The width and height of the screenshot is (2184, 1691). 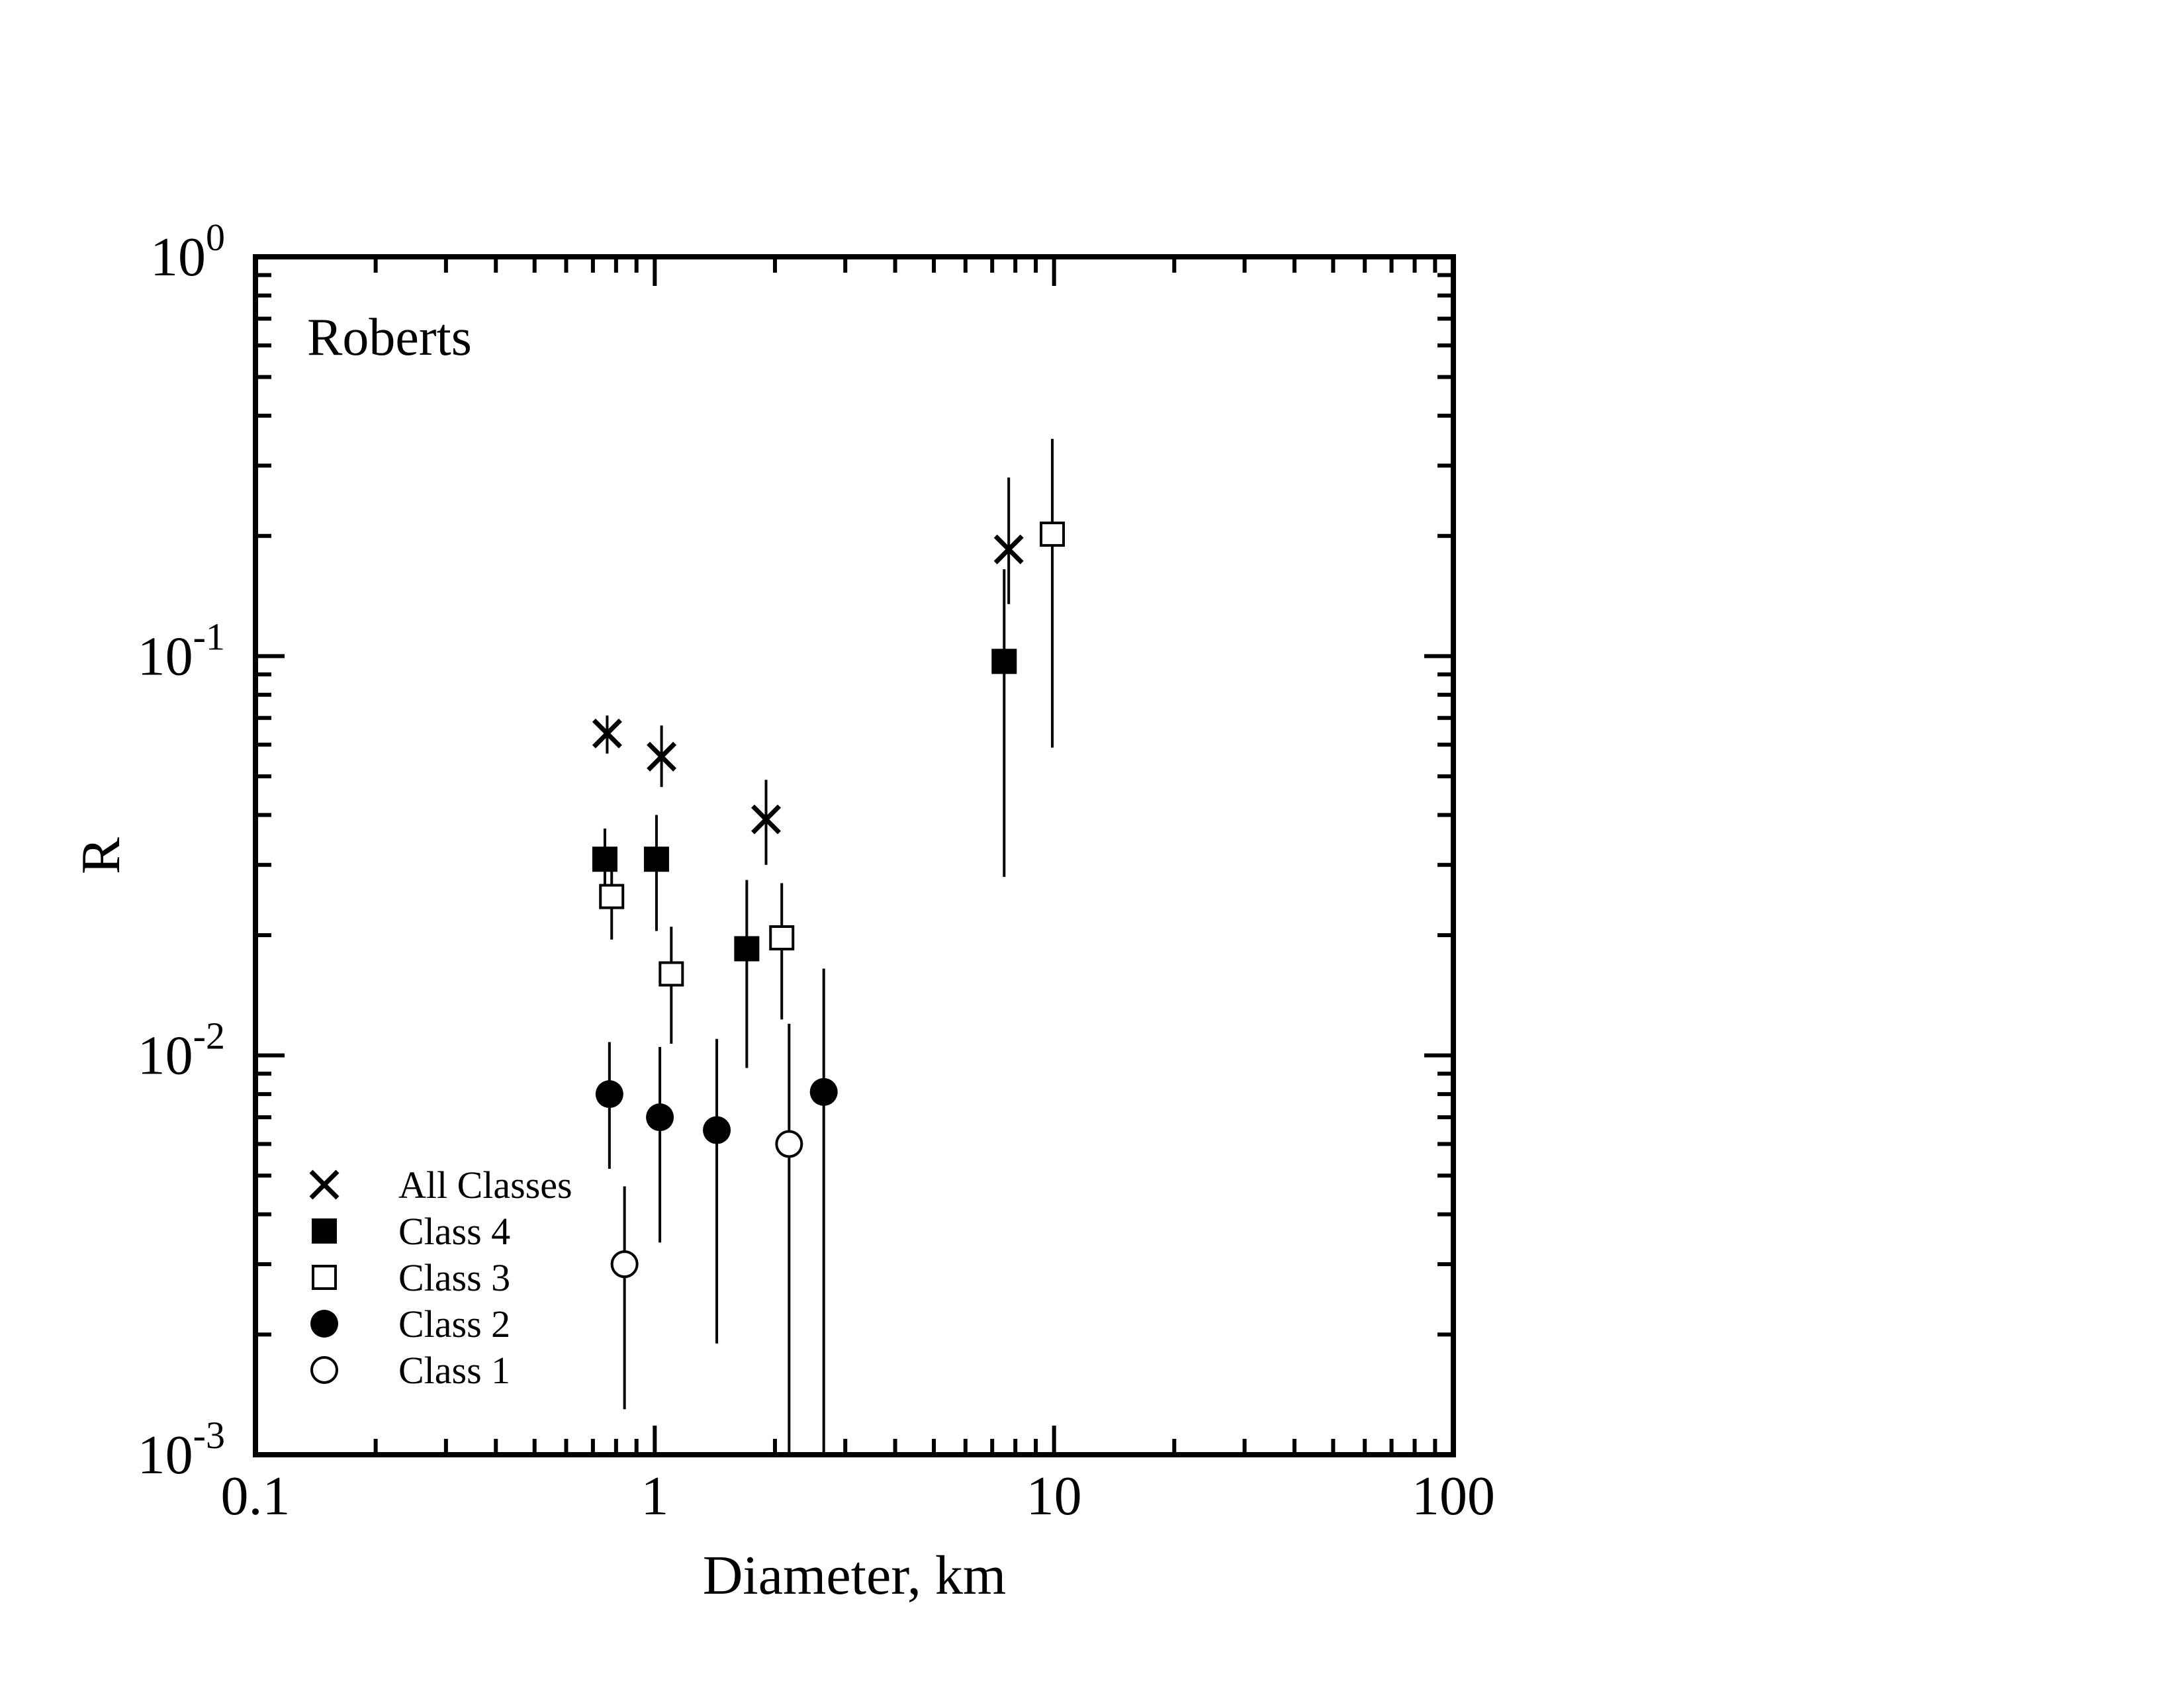 I want to click on x-tick-label: 10, so click(x=1054, y=1496).